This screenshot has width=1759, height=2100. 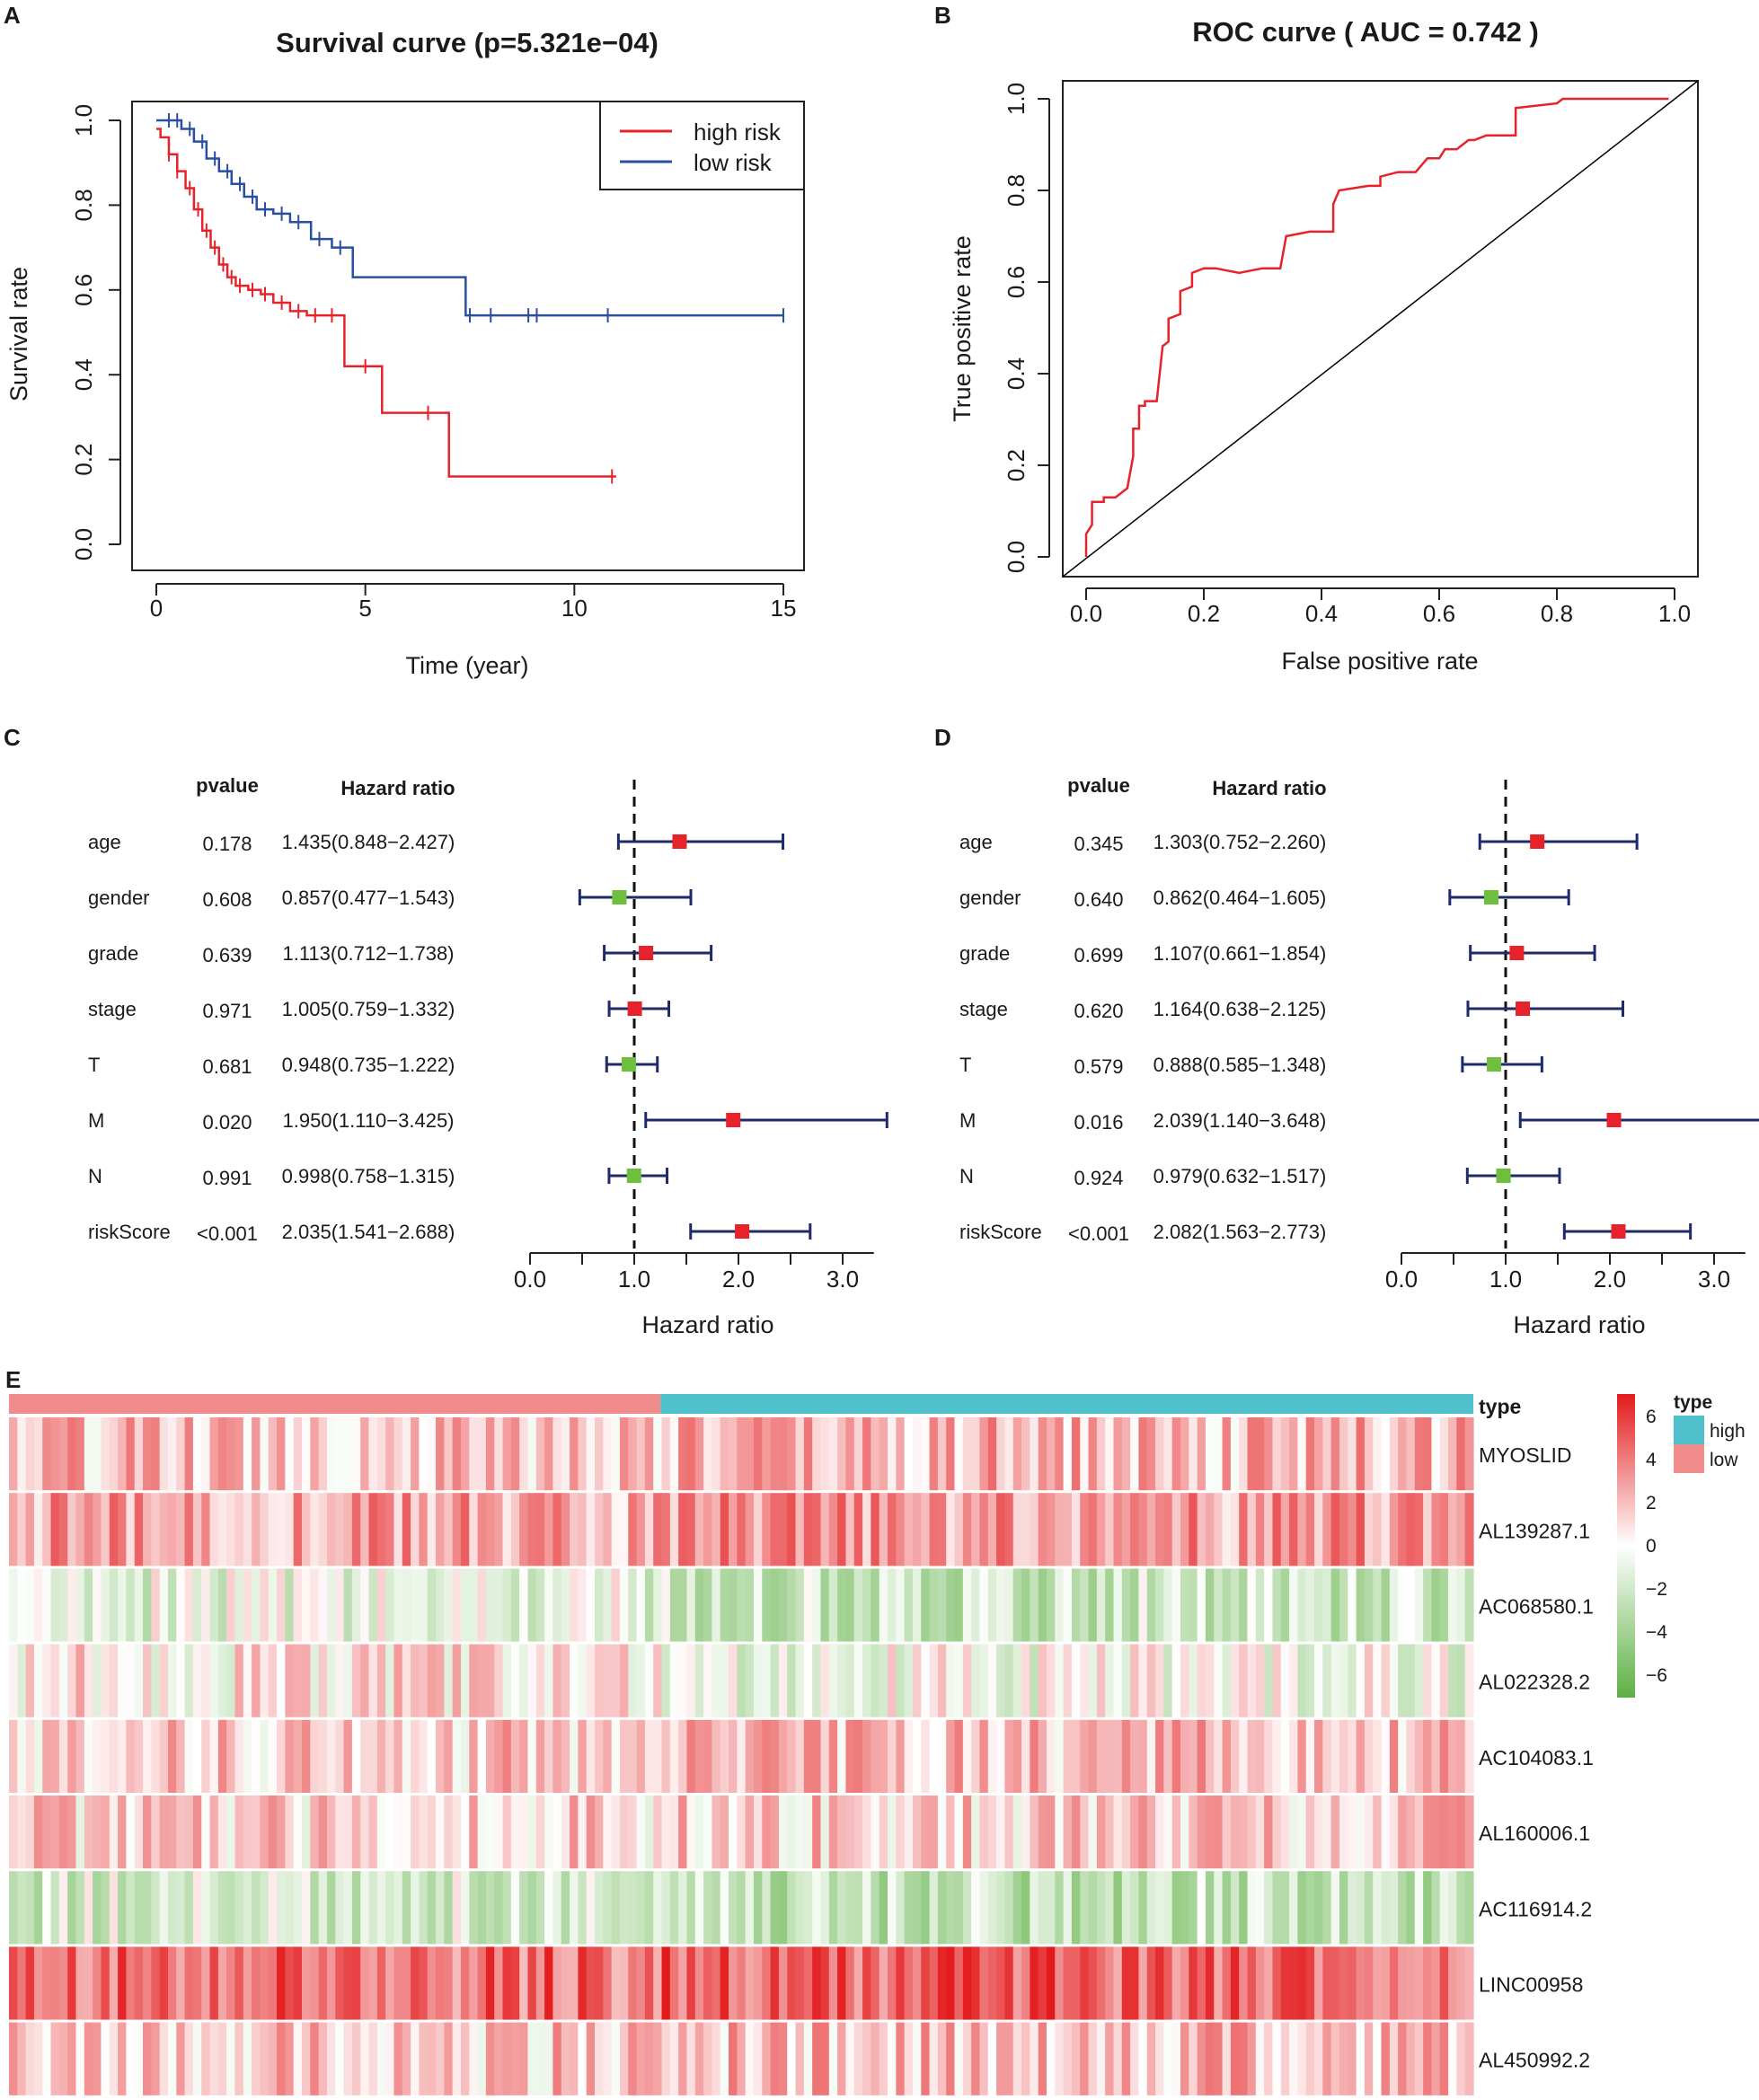 What do you see at coordinates (469, 218) in the screenshot?
I see `survival-line-low-risk` at bounding box center [469, 218].